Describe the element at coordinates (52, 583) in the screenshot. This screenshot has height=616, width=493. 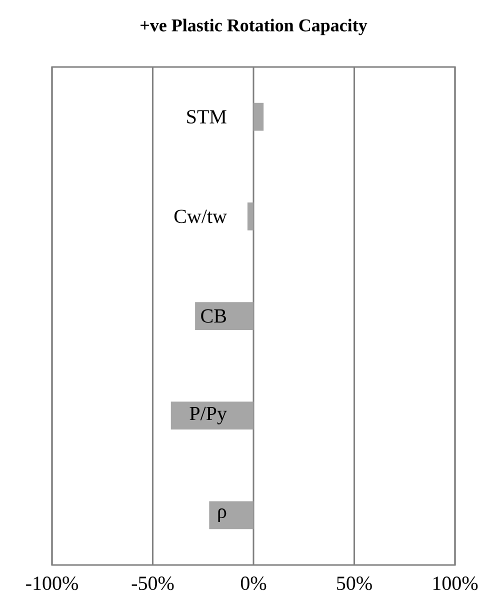
I see `x-tick-label: -100%` at that location.